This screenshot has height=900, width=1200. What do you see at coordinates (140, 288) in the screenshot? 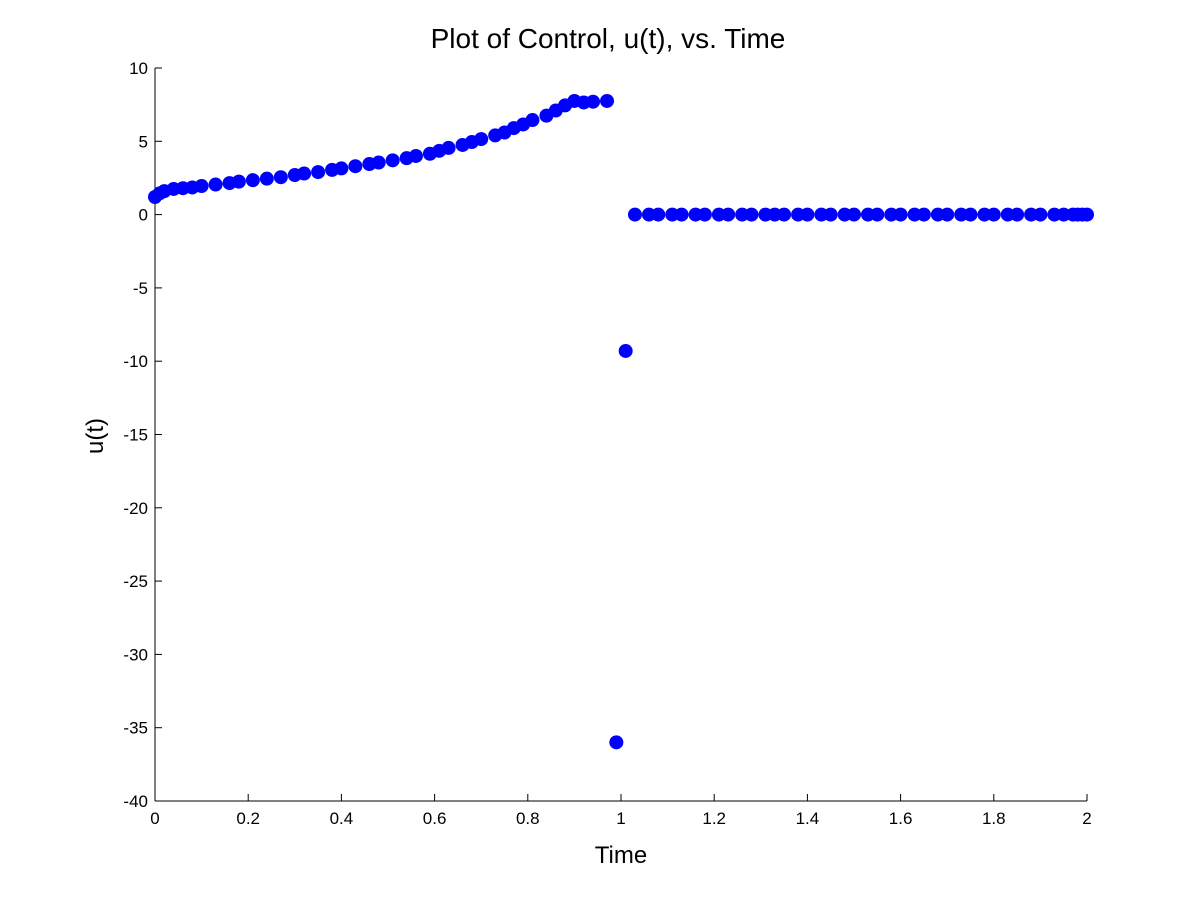
I see `y-tick-label: -5` at bounding box center [140, 288].